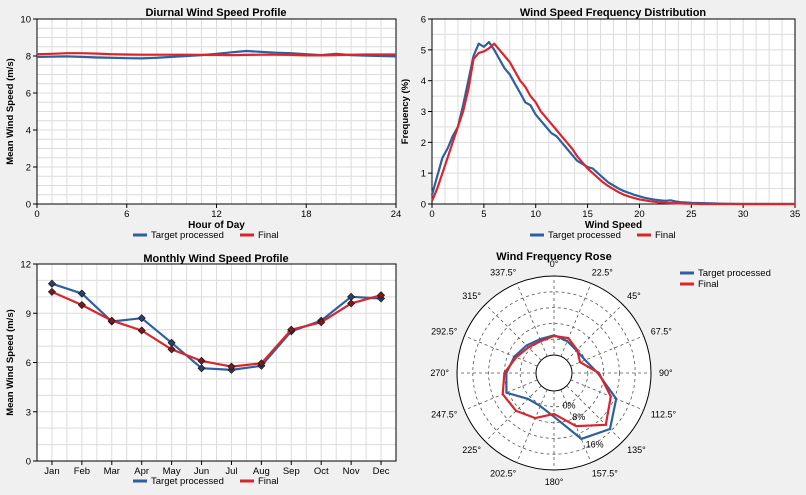 The image size is (806, 495). What do you see at coordinates (666, 373) in the screenshot?
I see `direction-label: 90°` at bounding box center [666, 373].